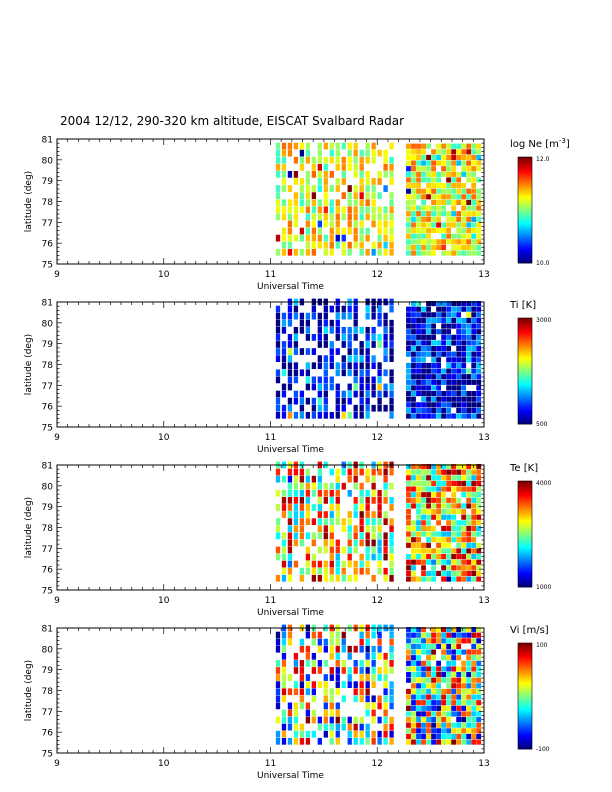 The height and width of the screenshot is (792, 612). What do you see at coordinates (530, 689) in the screenshot?
I see `colorbar: Vi [m/s]100-100` at bounding box center [530, 689].